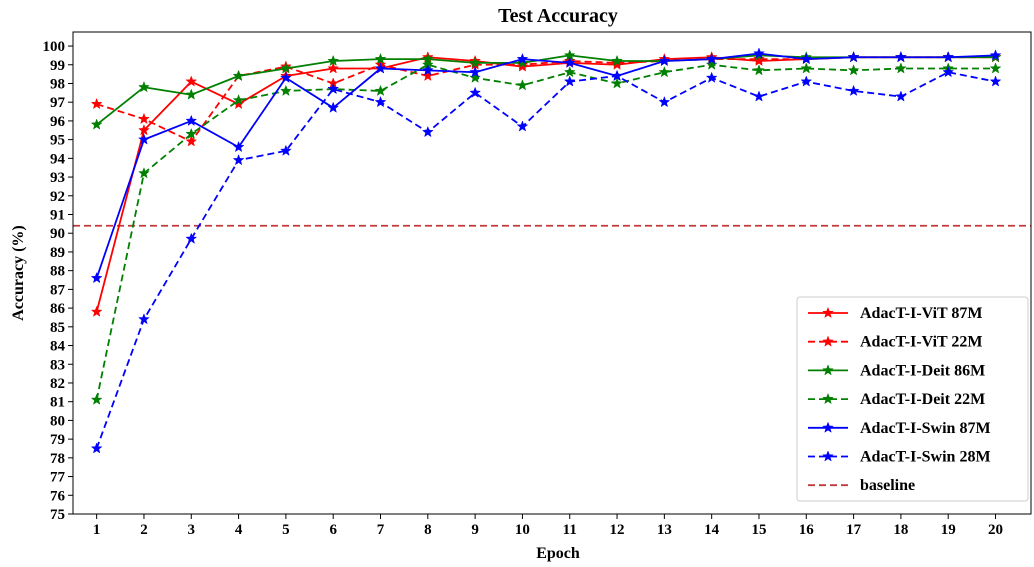 The width and height of the screenshot is (1034, 567). What do you see at coordinates (428, 530) in the screenshot?
I see `x-tick-label: 8` at bounding box center [428, 530].